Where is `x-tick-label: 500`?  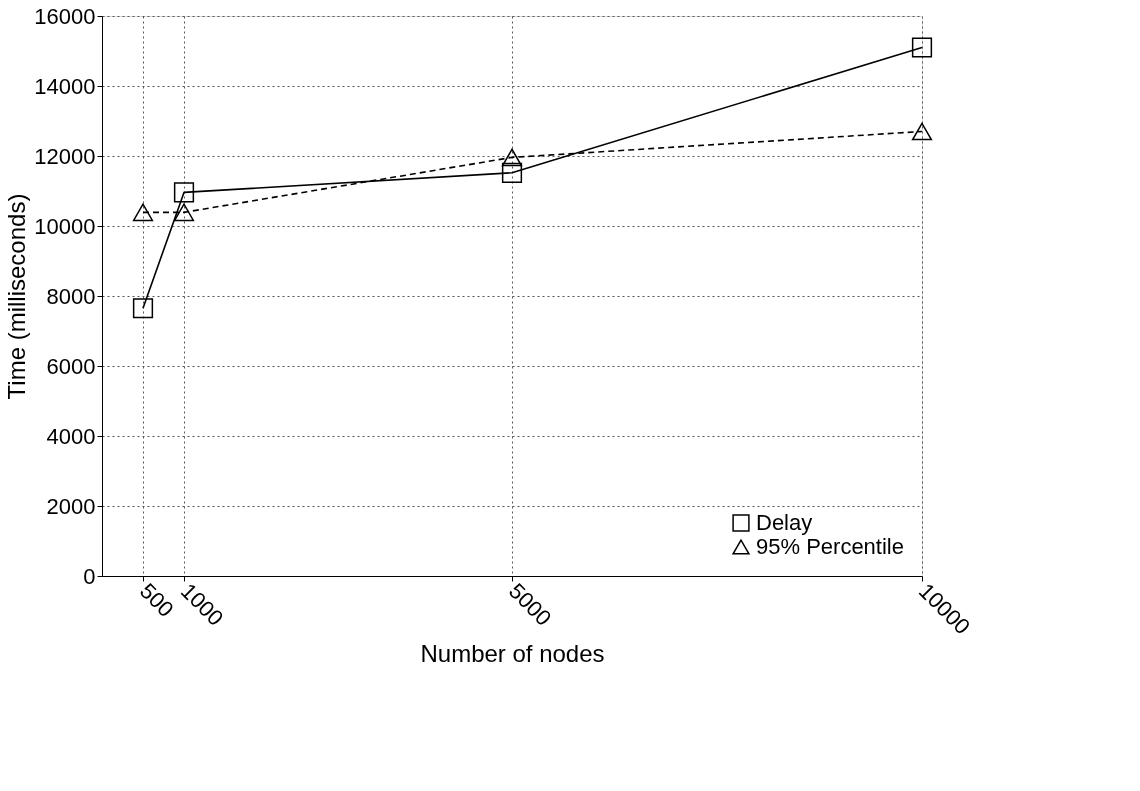
x-tick-label: 500 is located at coordinates (157, 600).